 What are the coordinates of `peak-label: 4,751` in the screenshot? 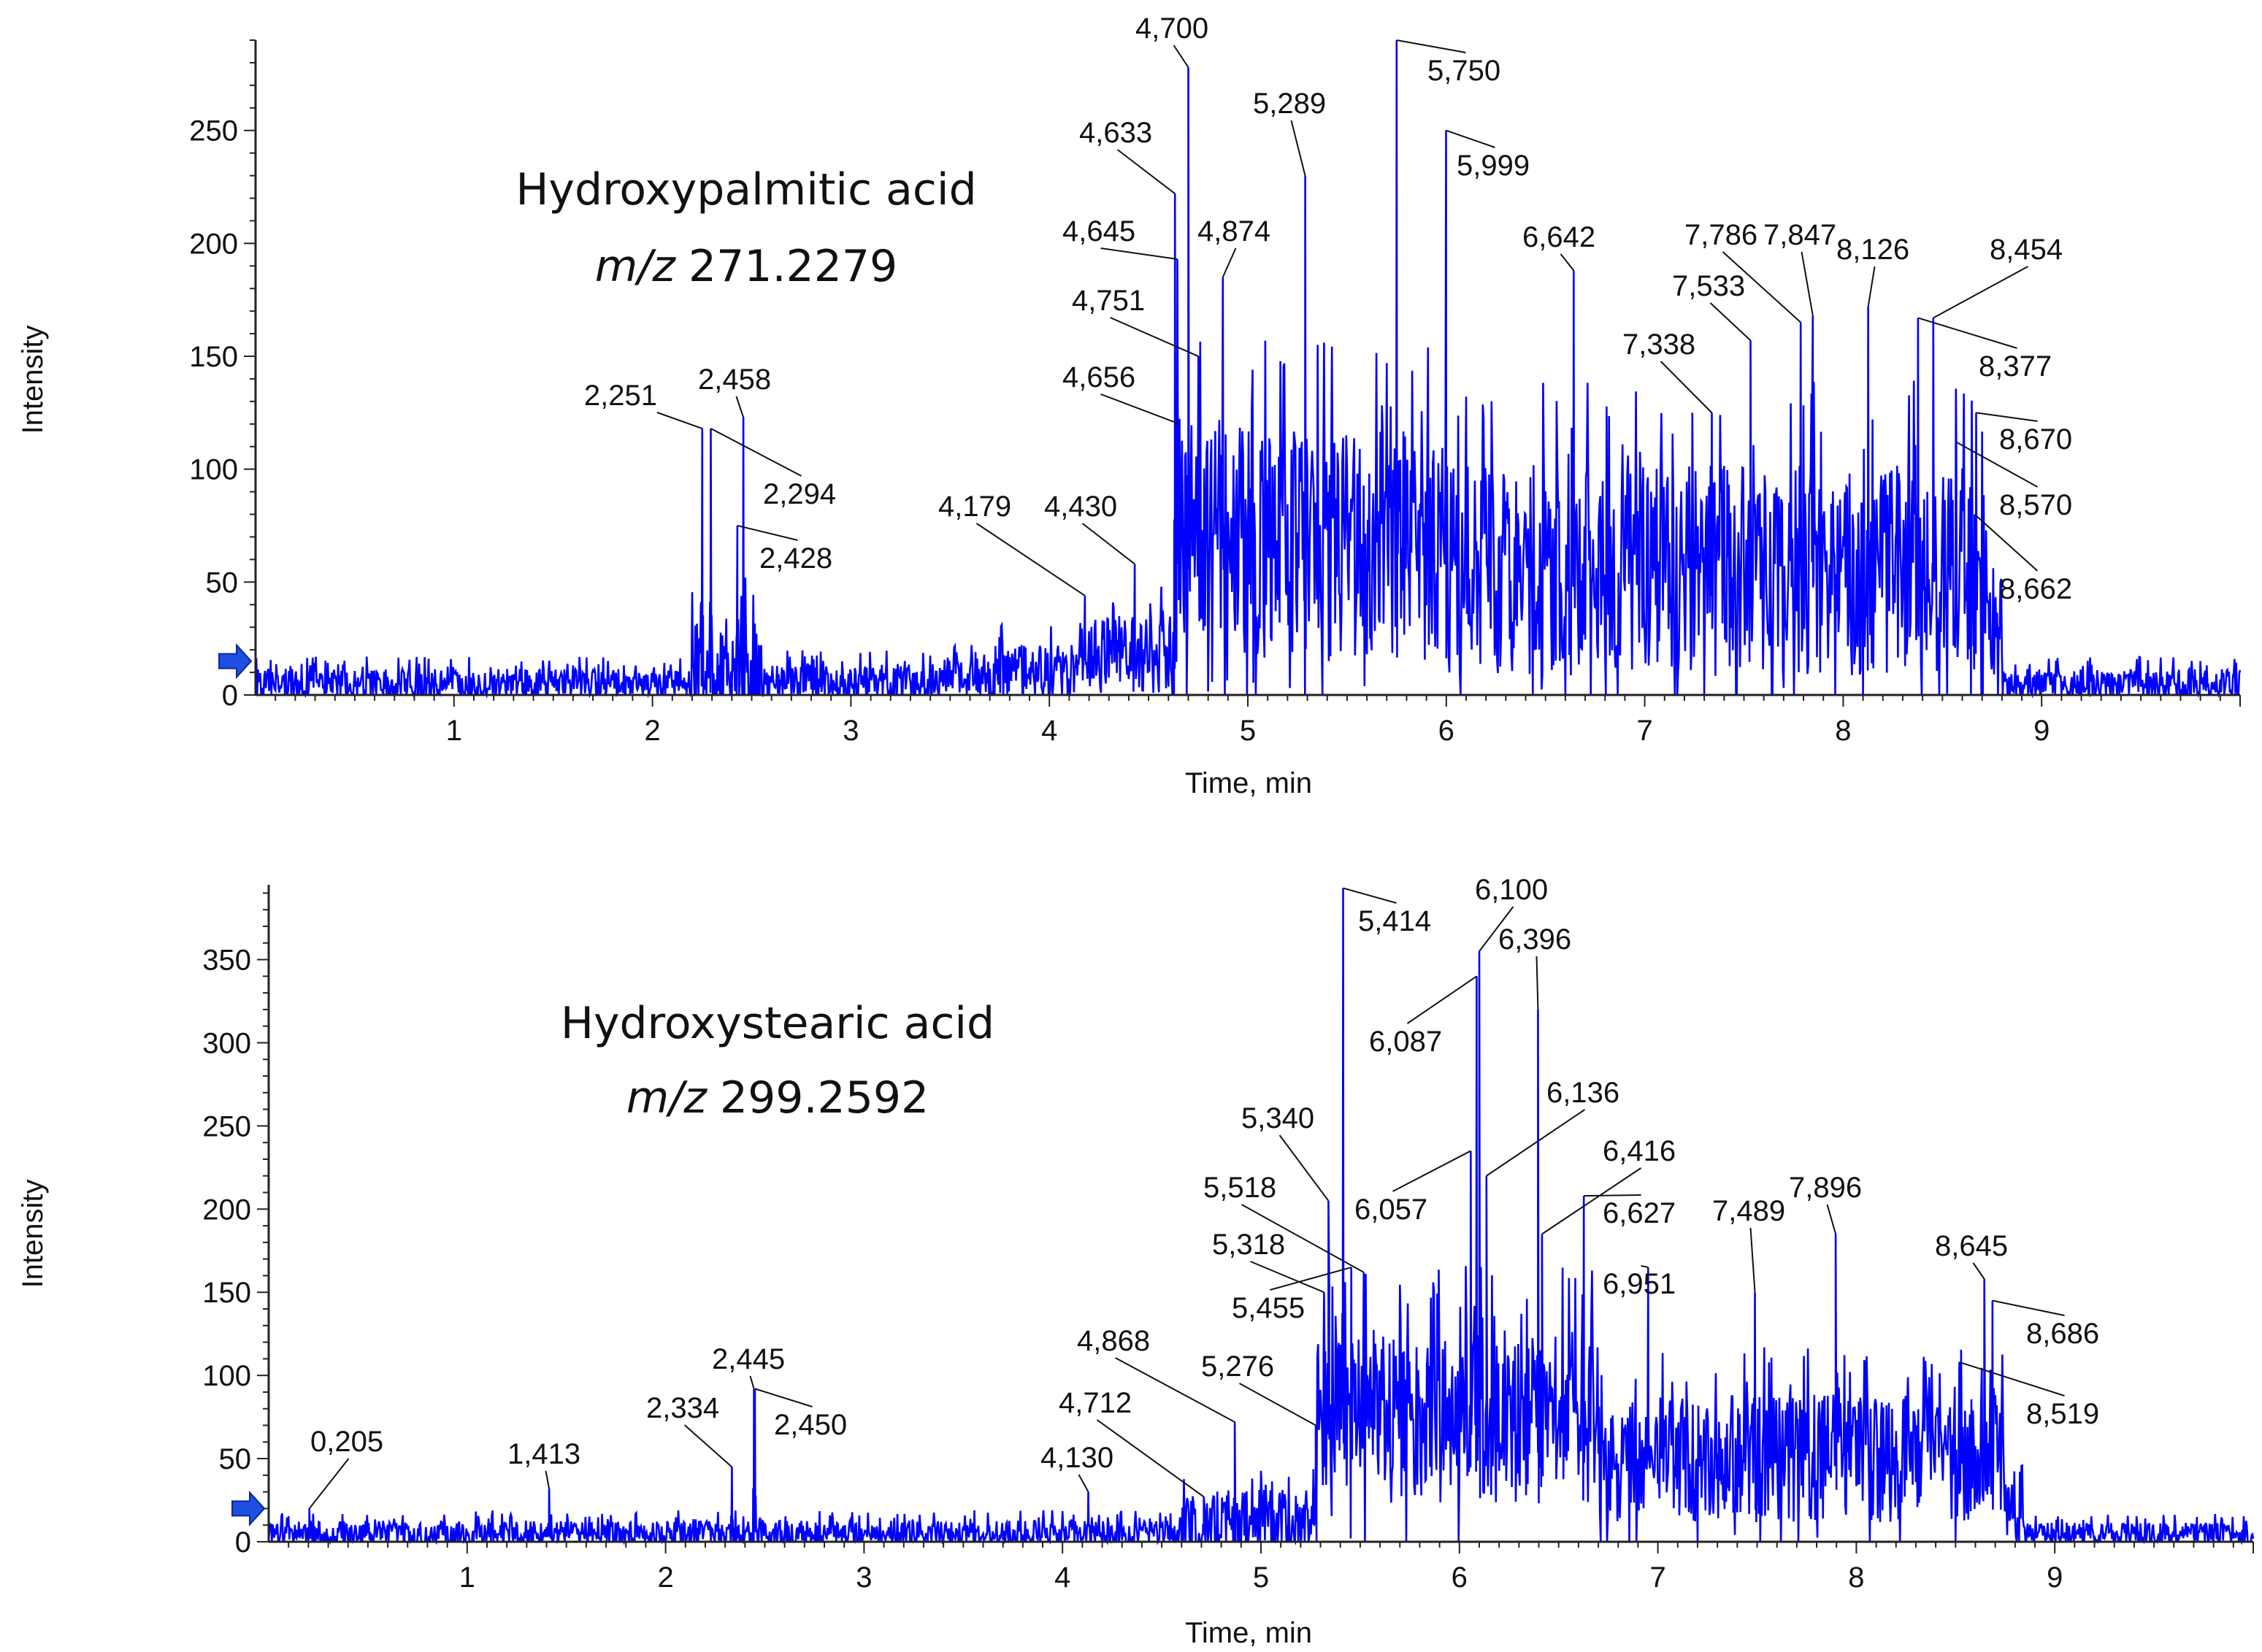 It's located at (1108, 301).